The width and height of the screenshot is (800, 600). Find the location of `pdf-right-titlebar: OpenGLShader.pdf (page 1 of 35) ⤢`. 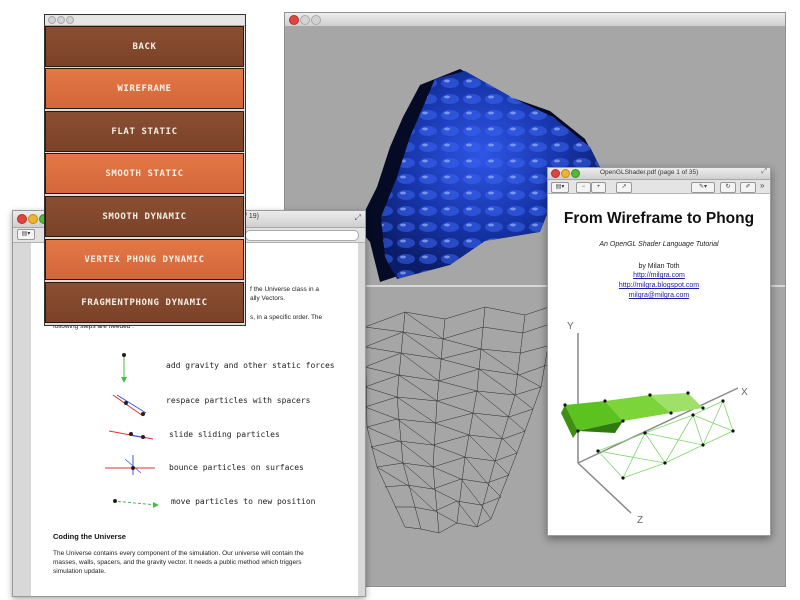

pdf-right-titlebar: OpenGLShader.pdf (page 1 of 35) ⤢ is located at coordinates (659, 174).